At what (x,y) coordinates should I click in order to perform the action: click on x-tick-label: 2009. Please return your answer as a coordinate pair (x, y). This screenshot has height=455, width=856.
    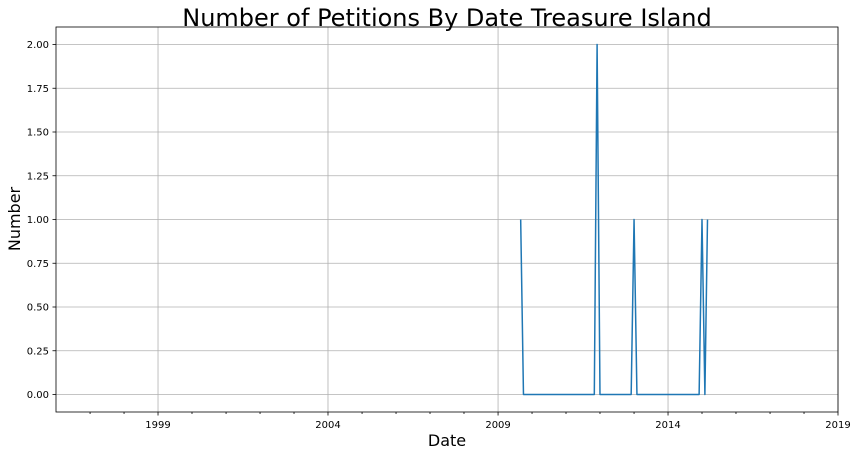
    Looking at the image, I should click on (497, 425).